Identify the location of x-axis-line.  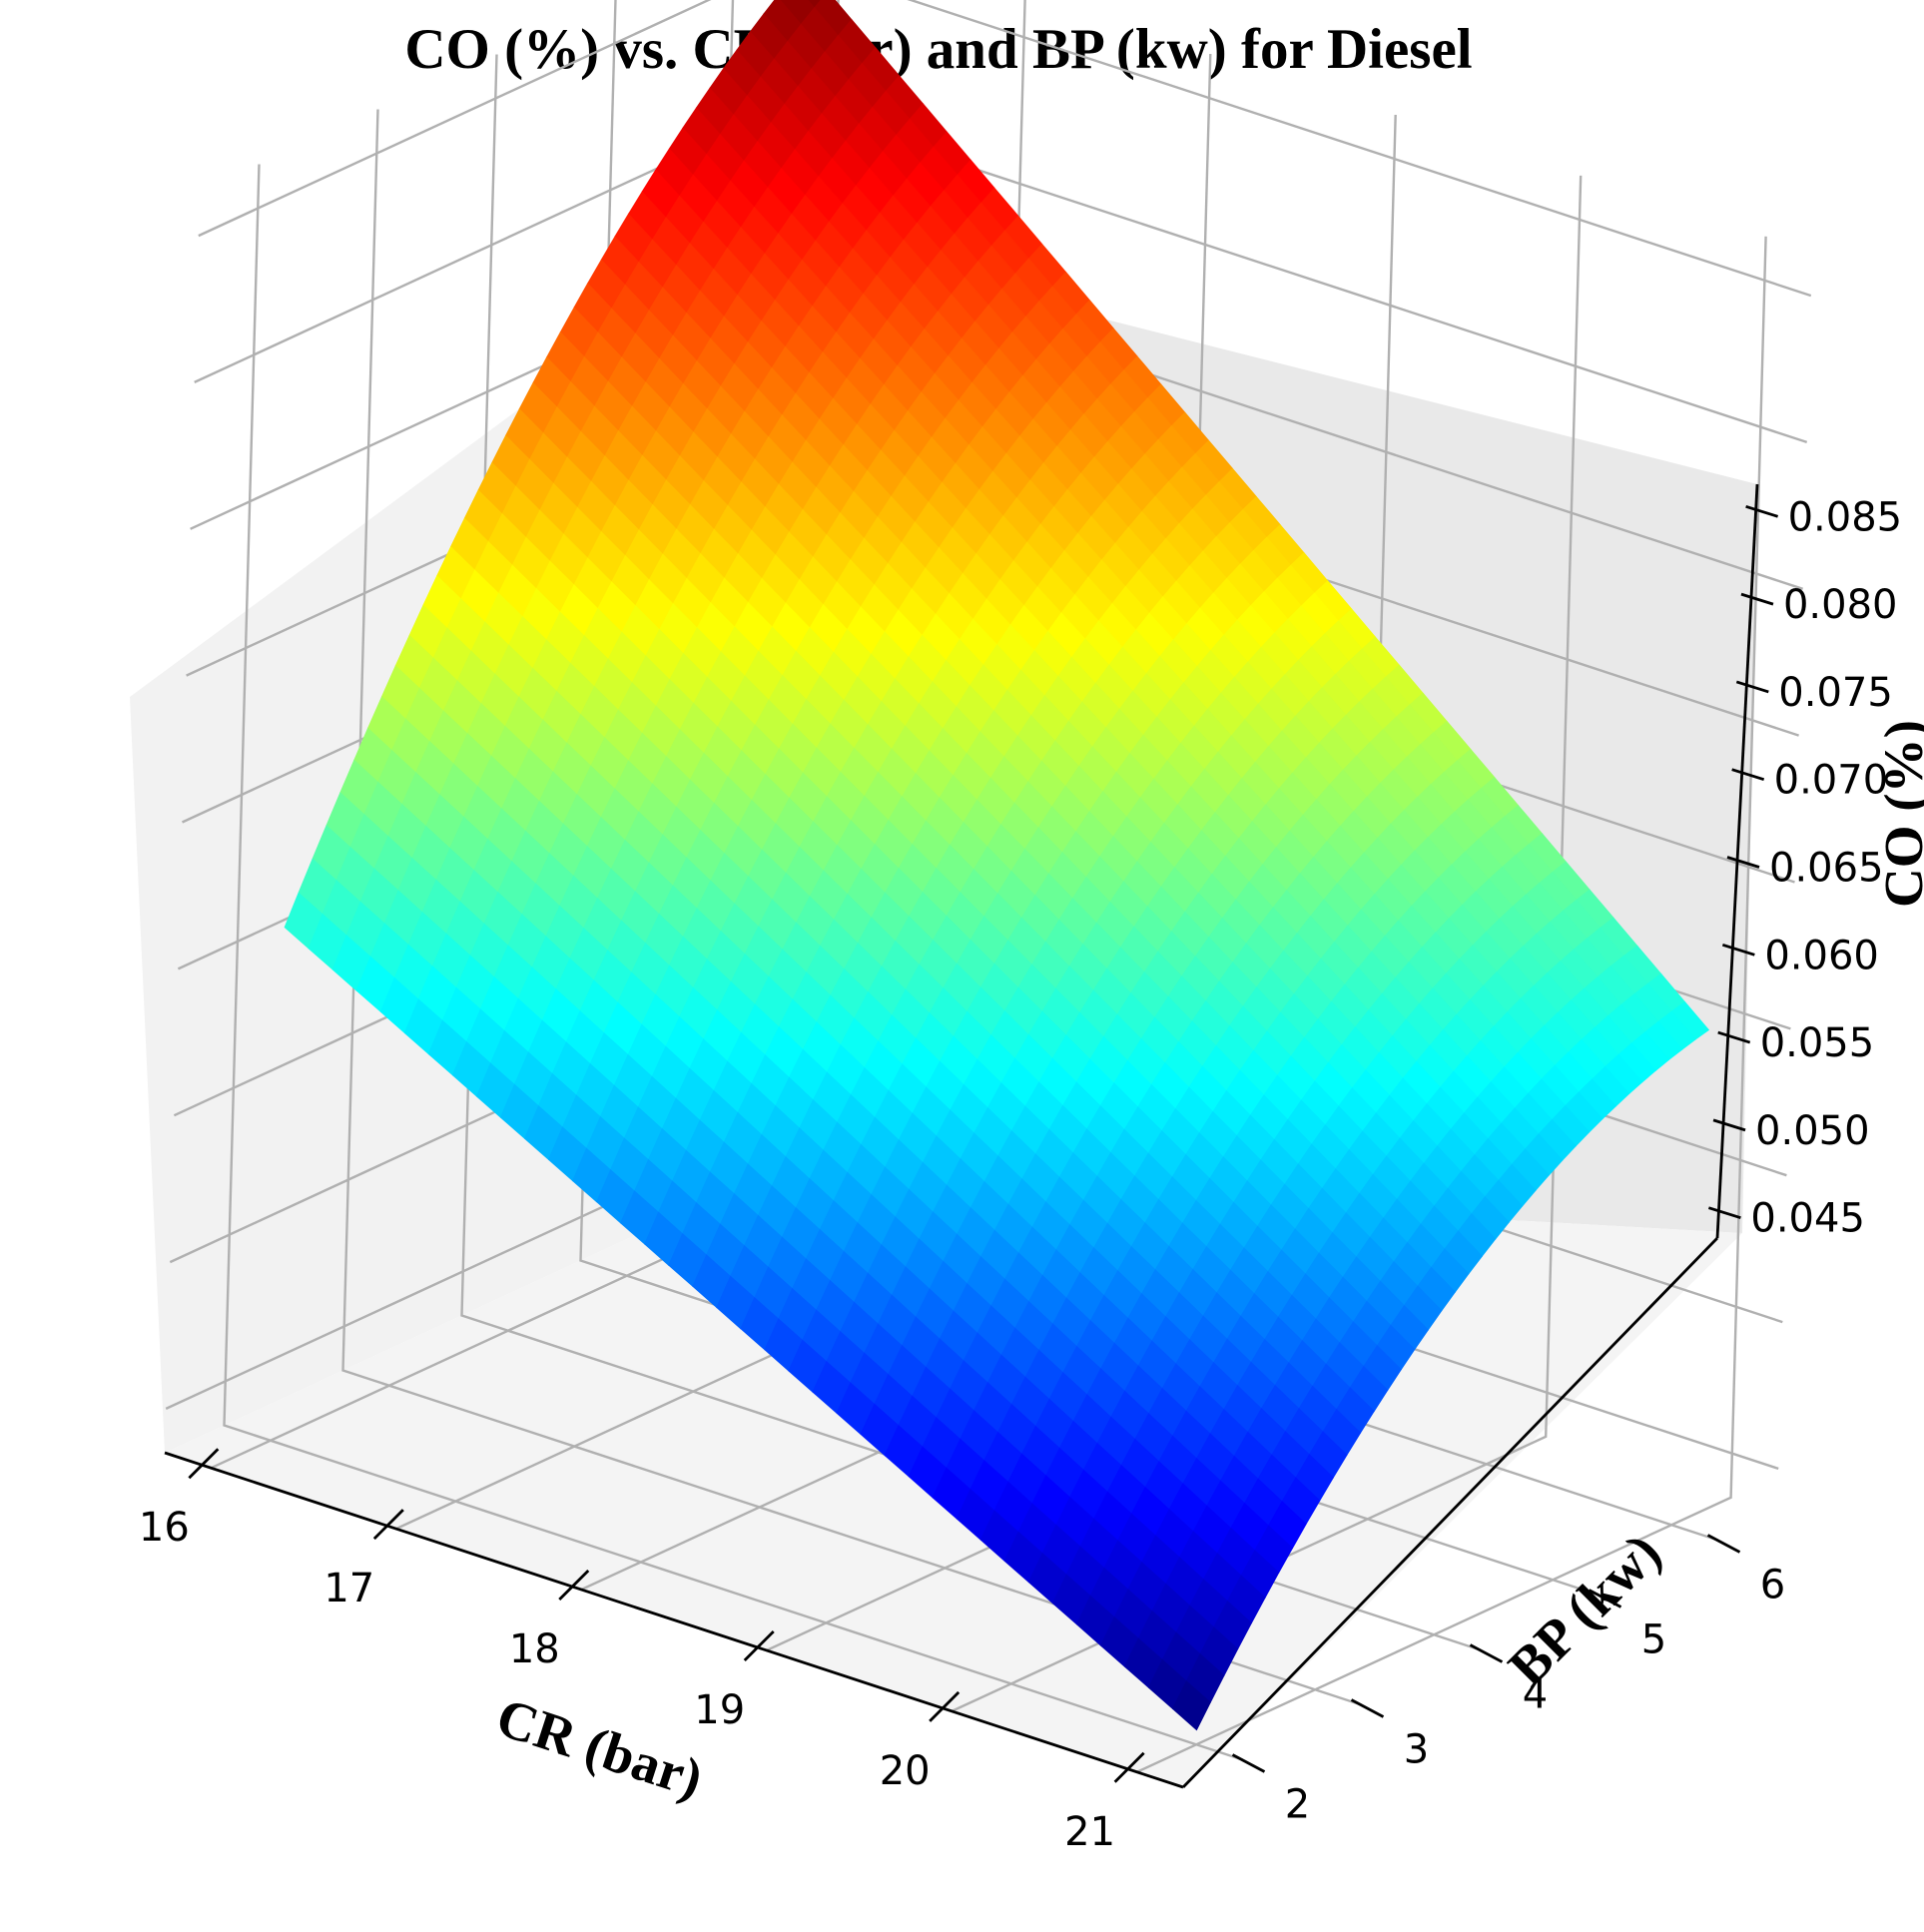
(674, 1620).